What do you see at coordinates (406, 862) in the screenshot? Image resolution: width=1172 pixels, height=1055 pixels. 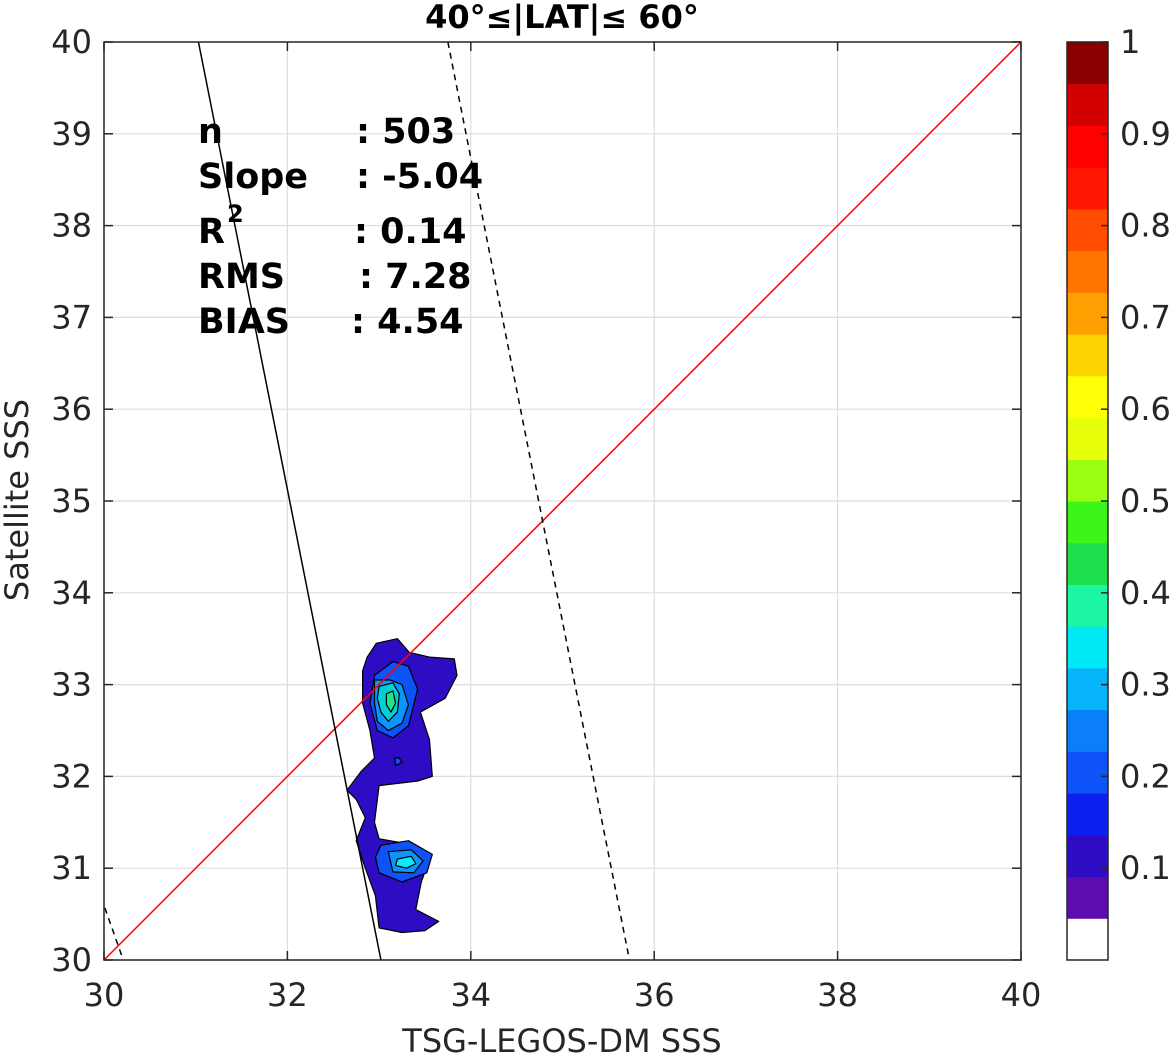 I see `contour-level-0.35` at bounding box center [406, 862].